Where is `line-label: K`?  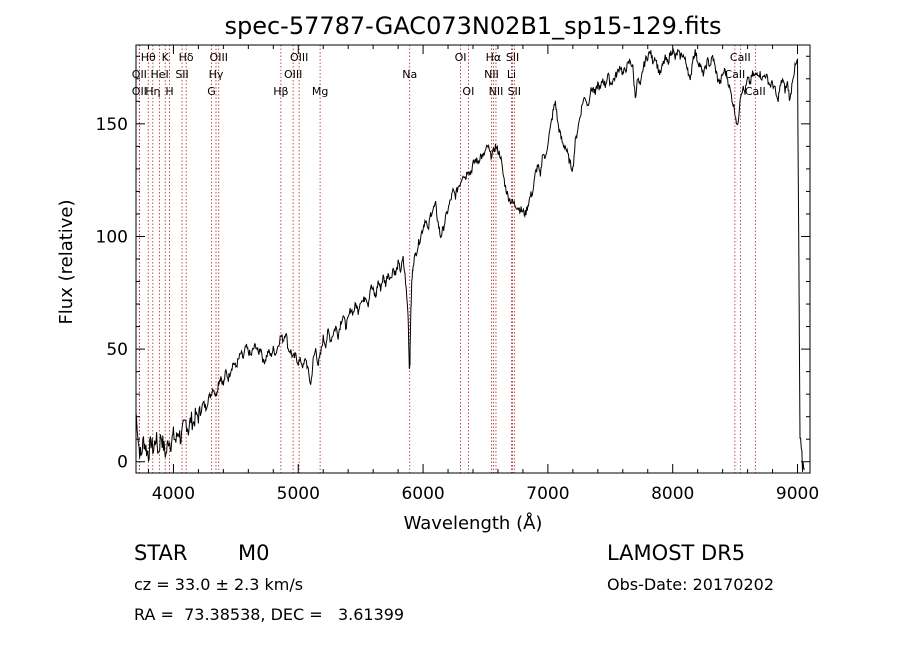 line-label: K is located at coordinates (166, 57).